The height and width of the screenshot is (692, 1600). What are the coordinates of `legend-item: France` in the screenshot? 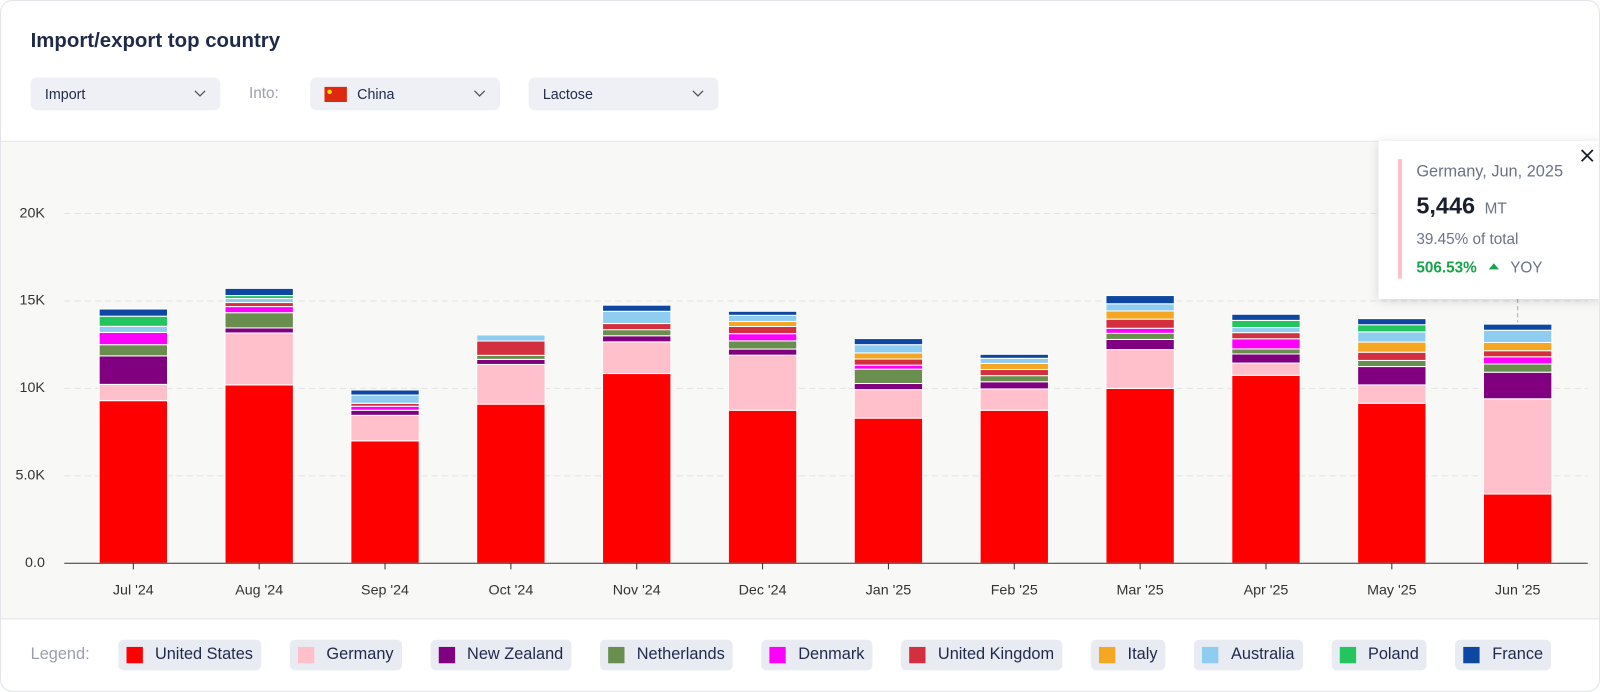 It's located at (1503, 655).